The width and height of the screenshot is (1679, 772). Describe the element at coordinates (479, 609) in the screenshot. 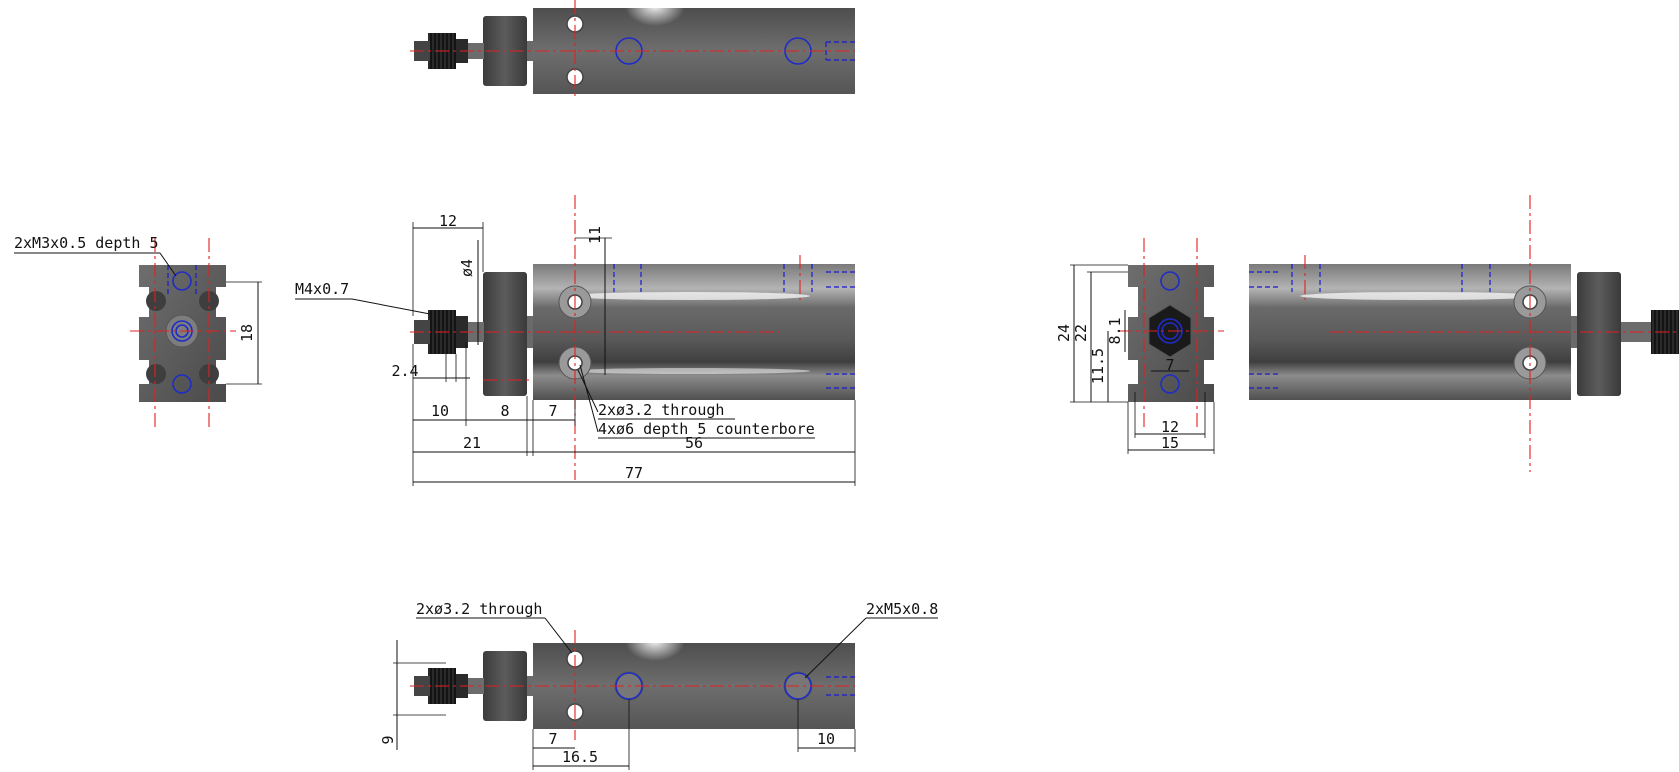

I see `callout-bottom-hole: 2xø3.2 through` at that location.